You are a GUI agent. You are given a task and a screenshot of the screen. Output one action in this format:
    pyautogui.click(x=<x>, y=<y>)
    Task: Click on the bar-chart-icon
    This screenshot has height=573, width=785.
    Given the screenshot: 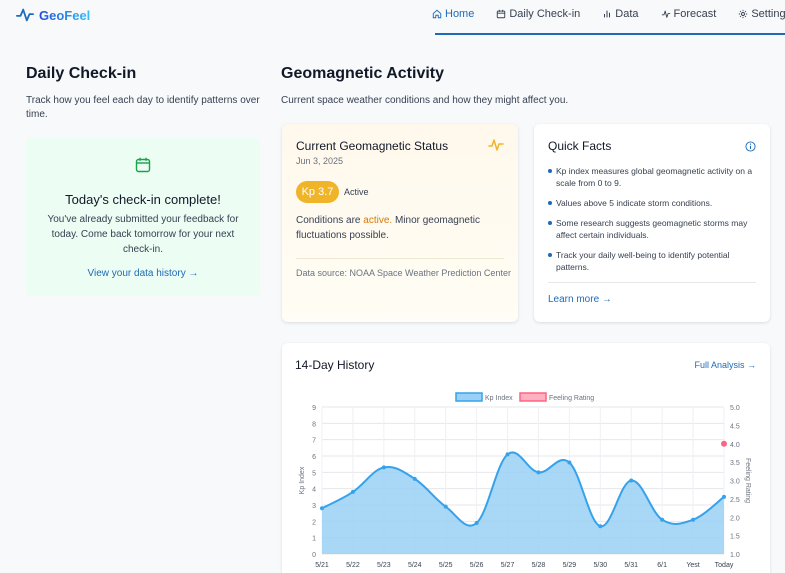 What is the action you would take?
    pyautogui.click(x=607, y=14)
    